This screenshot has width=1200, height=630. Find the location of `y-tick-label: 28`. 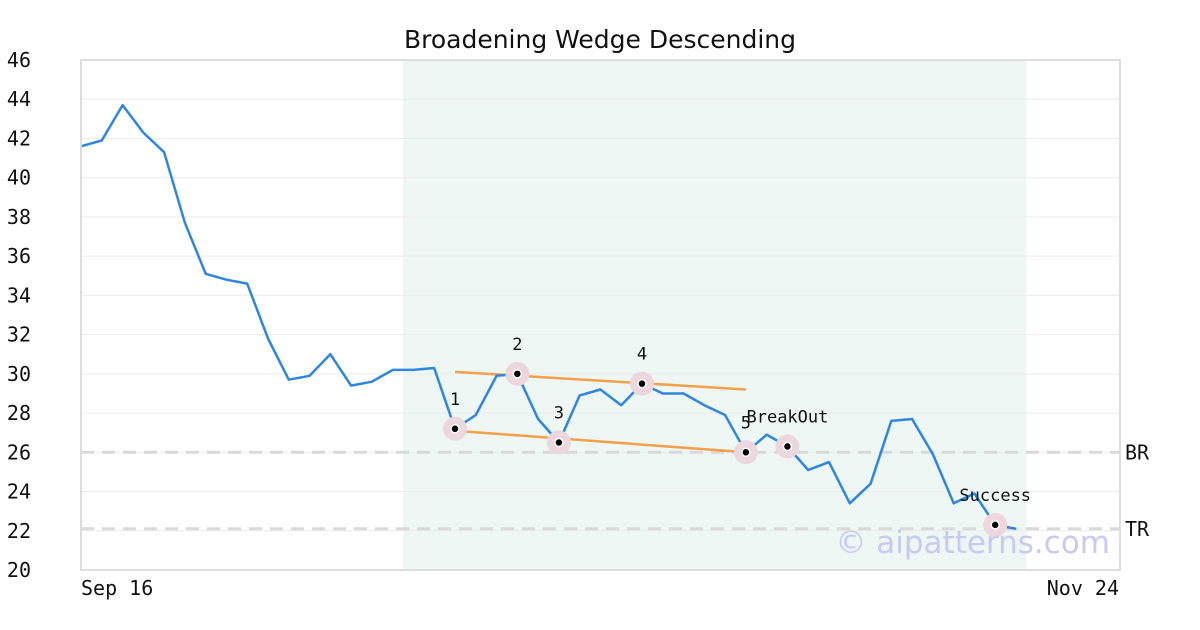

y-tick-label: 28 is located at coordinates (19, 413).